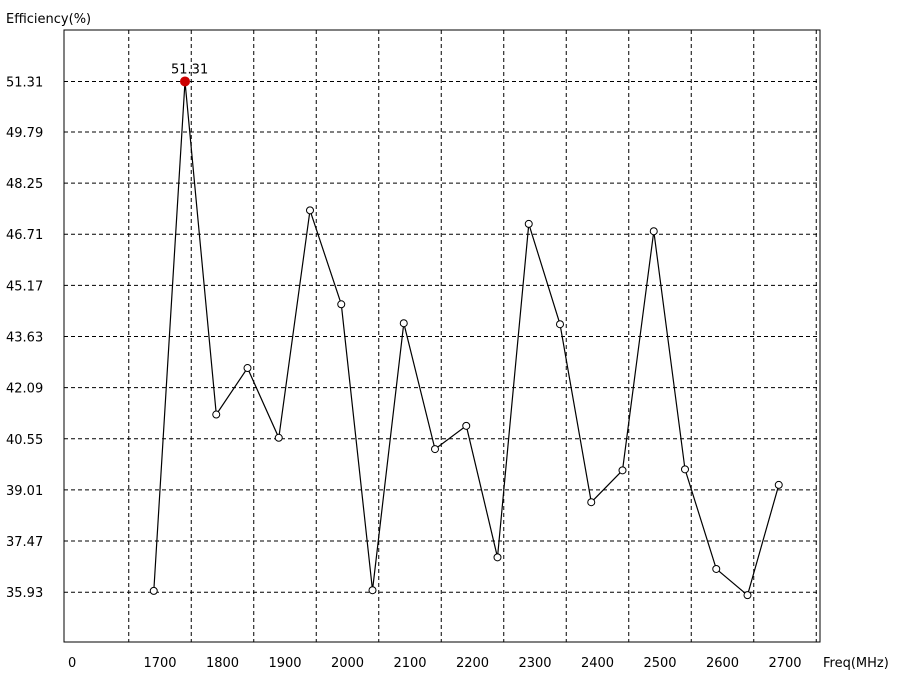 The width and height of the screenshot is (915, 677). What do you see at coordinates (24, 389) in the screenshot?
I see `y-tick-label: 42.09` at bounding box center [24, 389].